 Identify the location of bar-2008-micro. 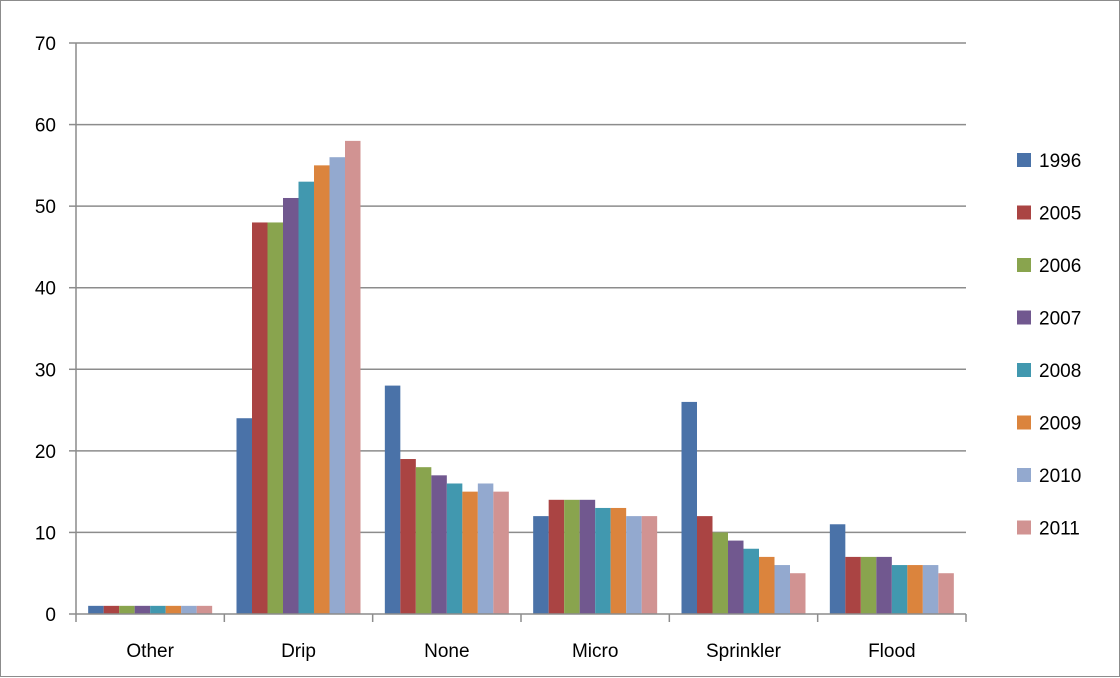
(603, 560).